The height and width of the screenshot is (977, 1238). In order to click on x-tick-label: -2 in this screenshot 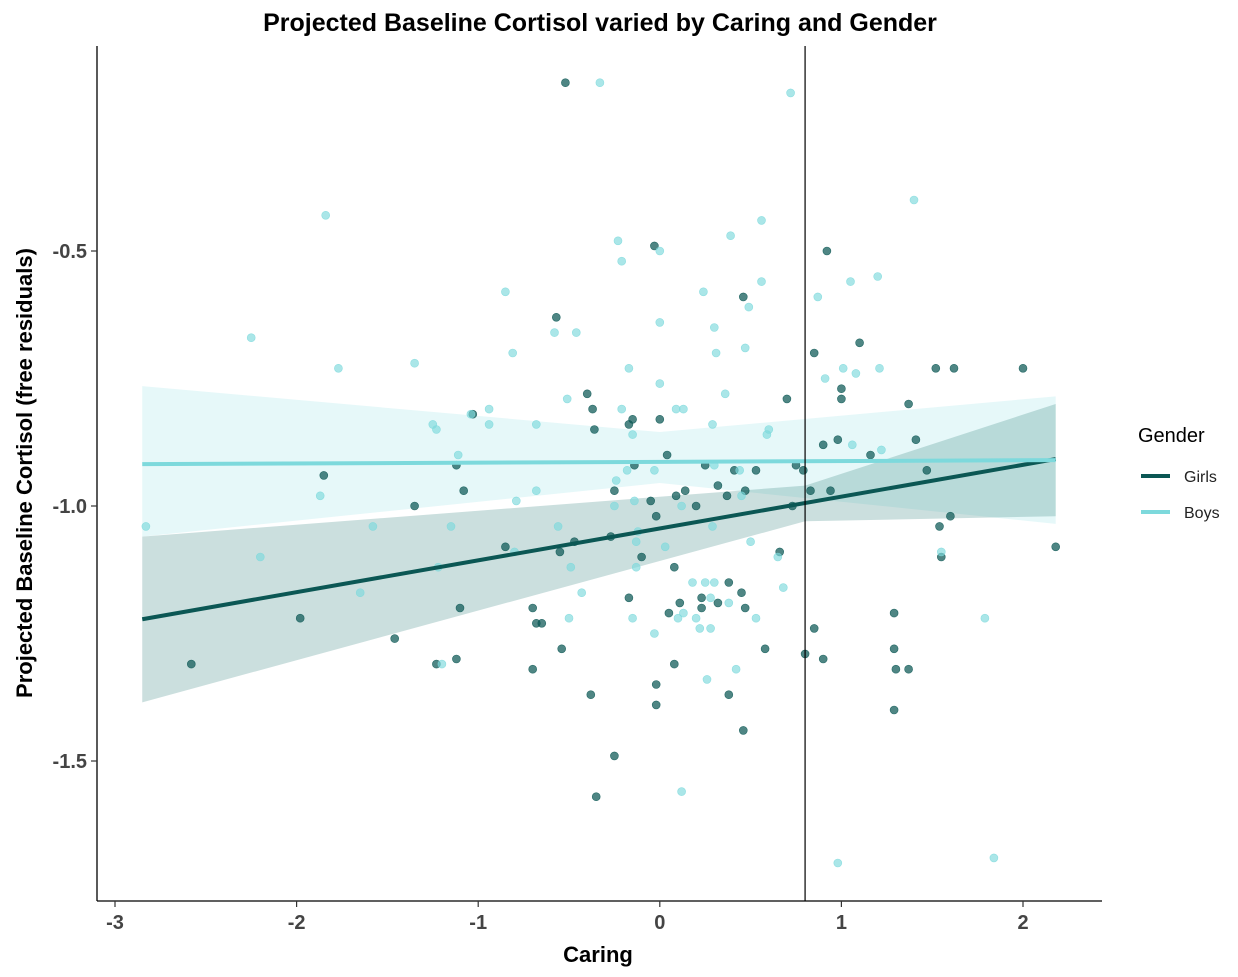, I will do `click(297, 923)`.